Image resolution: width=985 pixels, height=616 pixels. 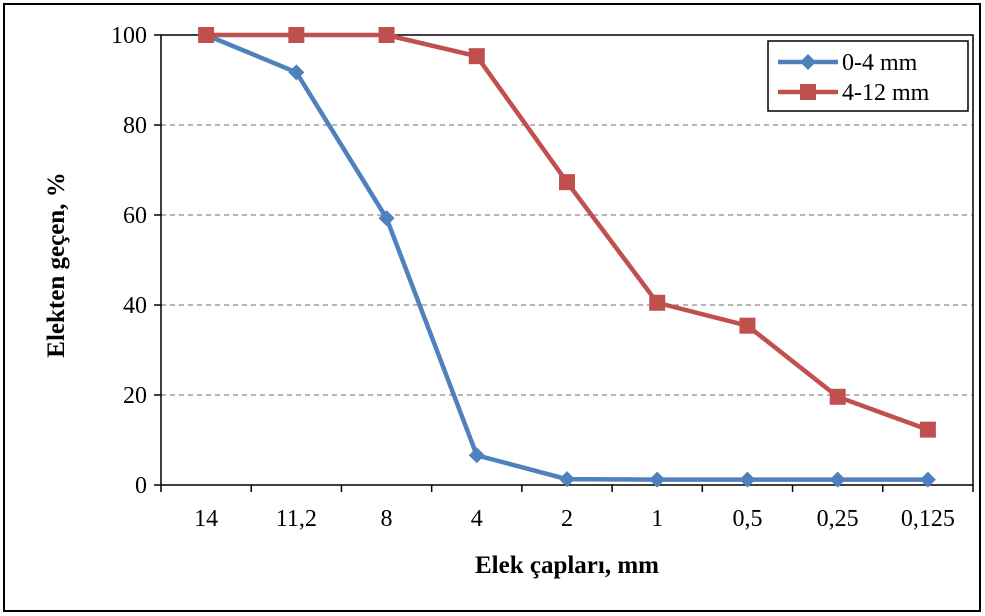 What do you see at coordinates (135, 396) in the screenshot?
I see `y-tick-label: 20` at bounding box center [135, 396].